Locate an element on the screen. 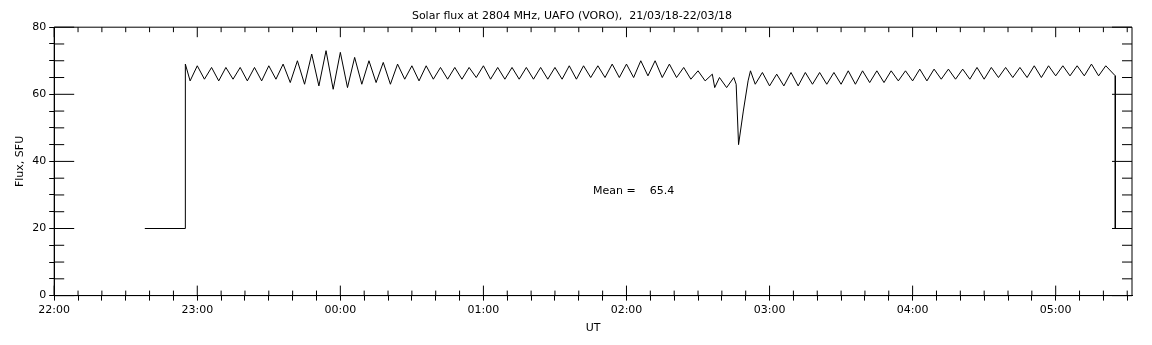  y-axis-title: Flux, SFU is located at coordinates (20, 161).